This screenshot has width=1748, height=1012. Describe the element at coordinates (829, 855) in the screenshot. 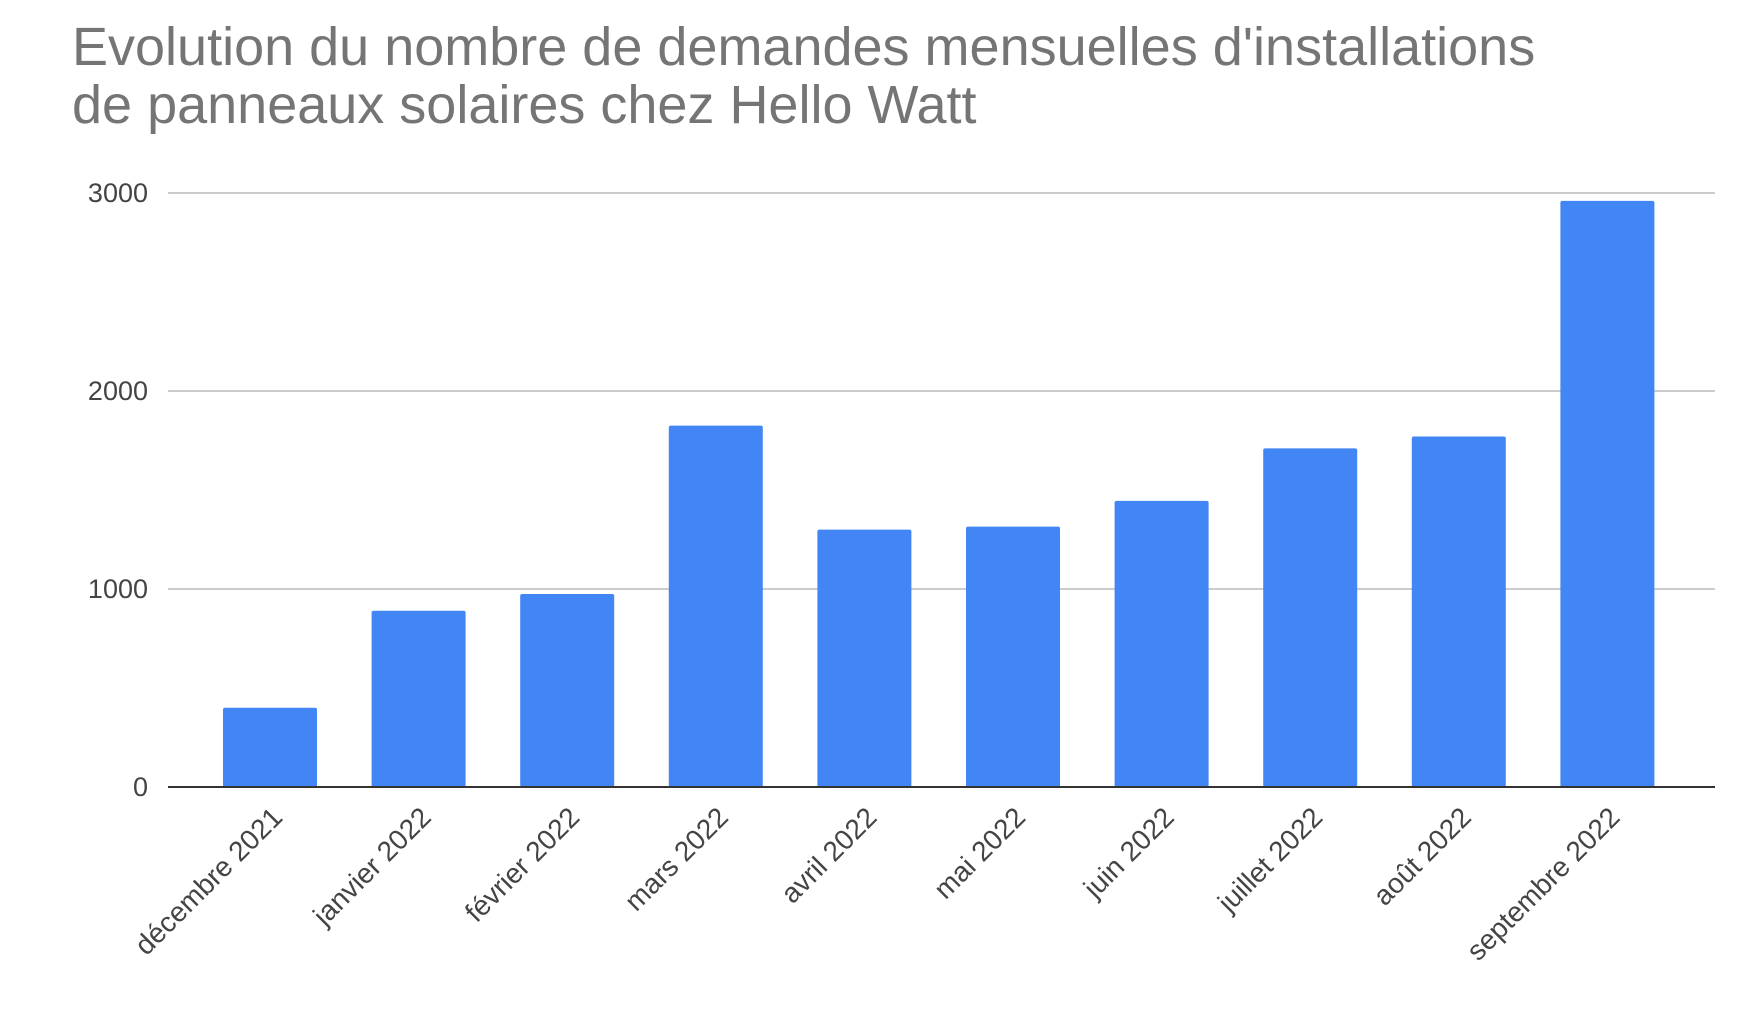

I see `x-tick-label: avril 2022` at that location.